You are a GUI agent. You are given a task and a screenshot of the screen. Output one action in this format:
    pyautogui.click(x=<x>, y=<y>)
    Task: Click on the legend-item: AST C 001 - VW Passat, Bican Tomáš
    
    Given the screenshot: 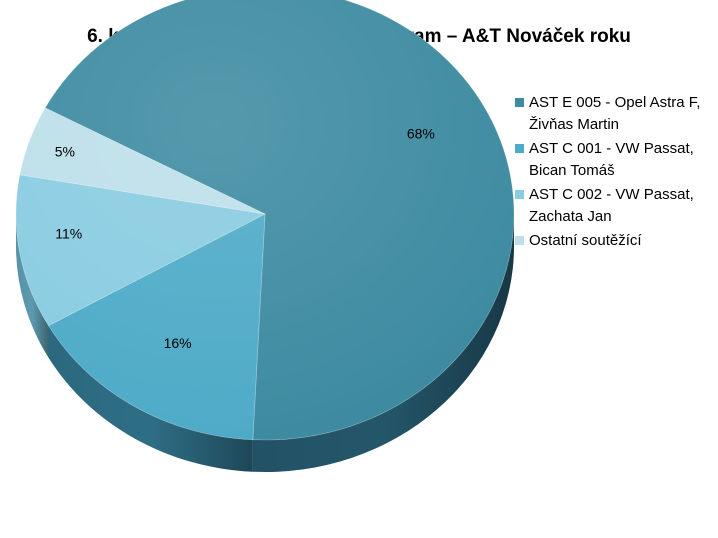 What is the action you would take?
    pyautogui.click(x=614, y=160)
    